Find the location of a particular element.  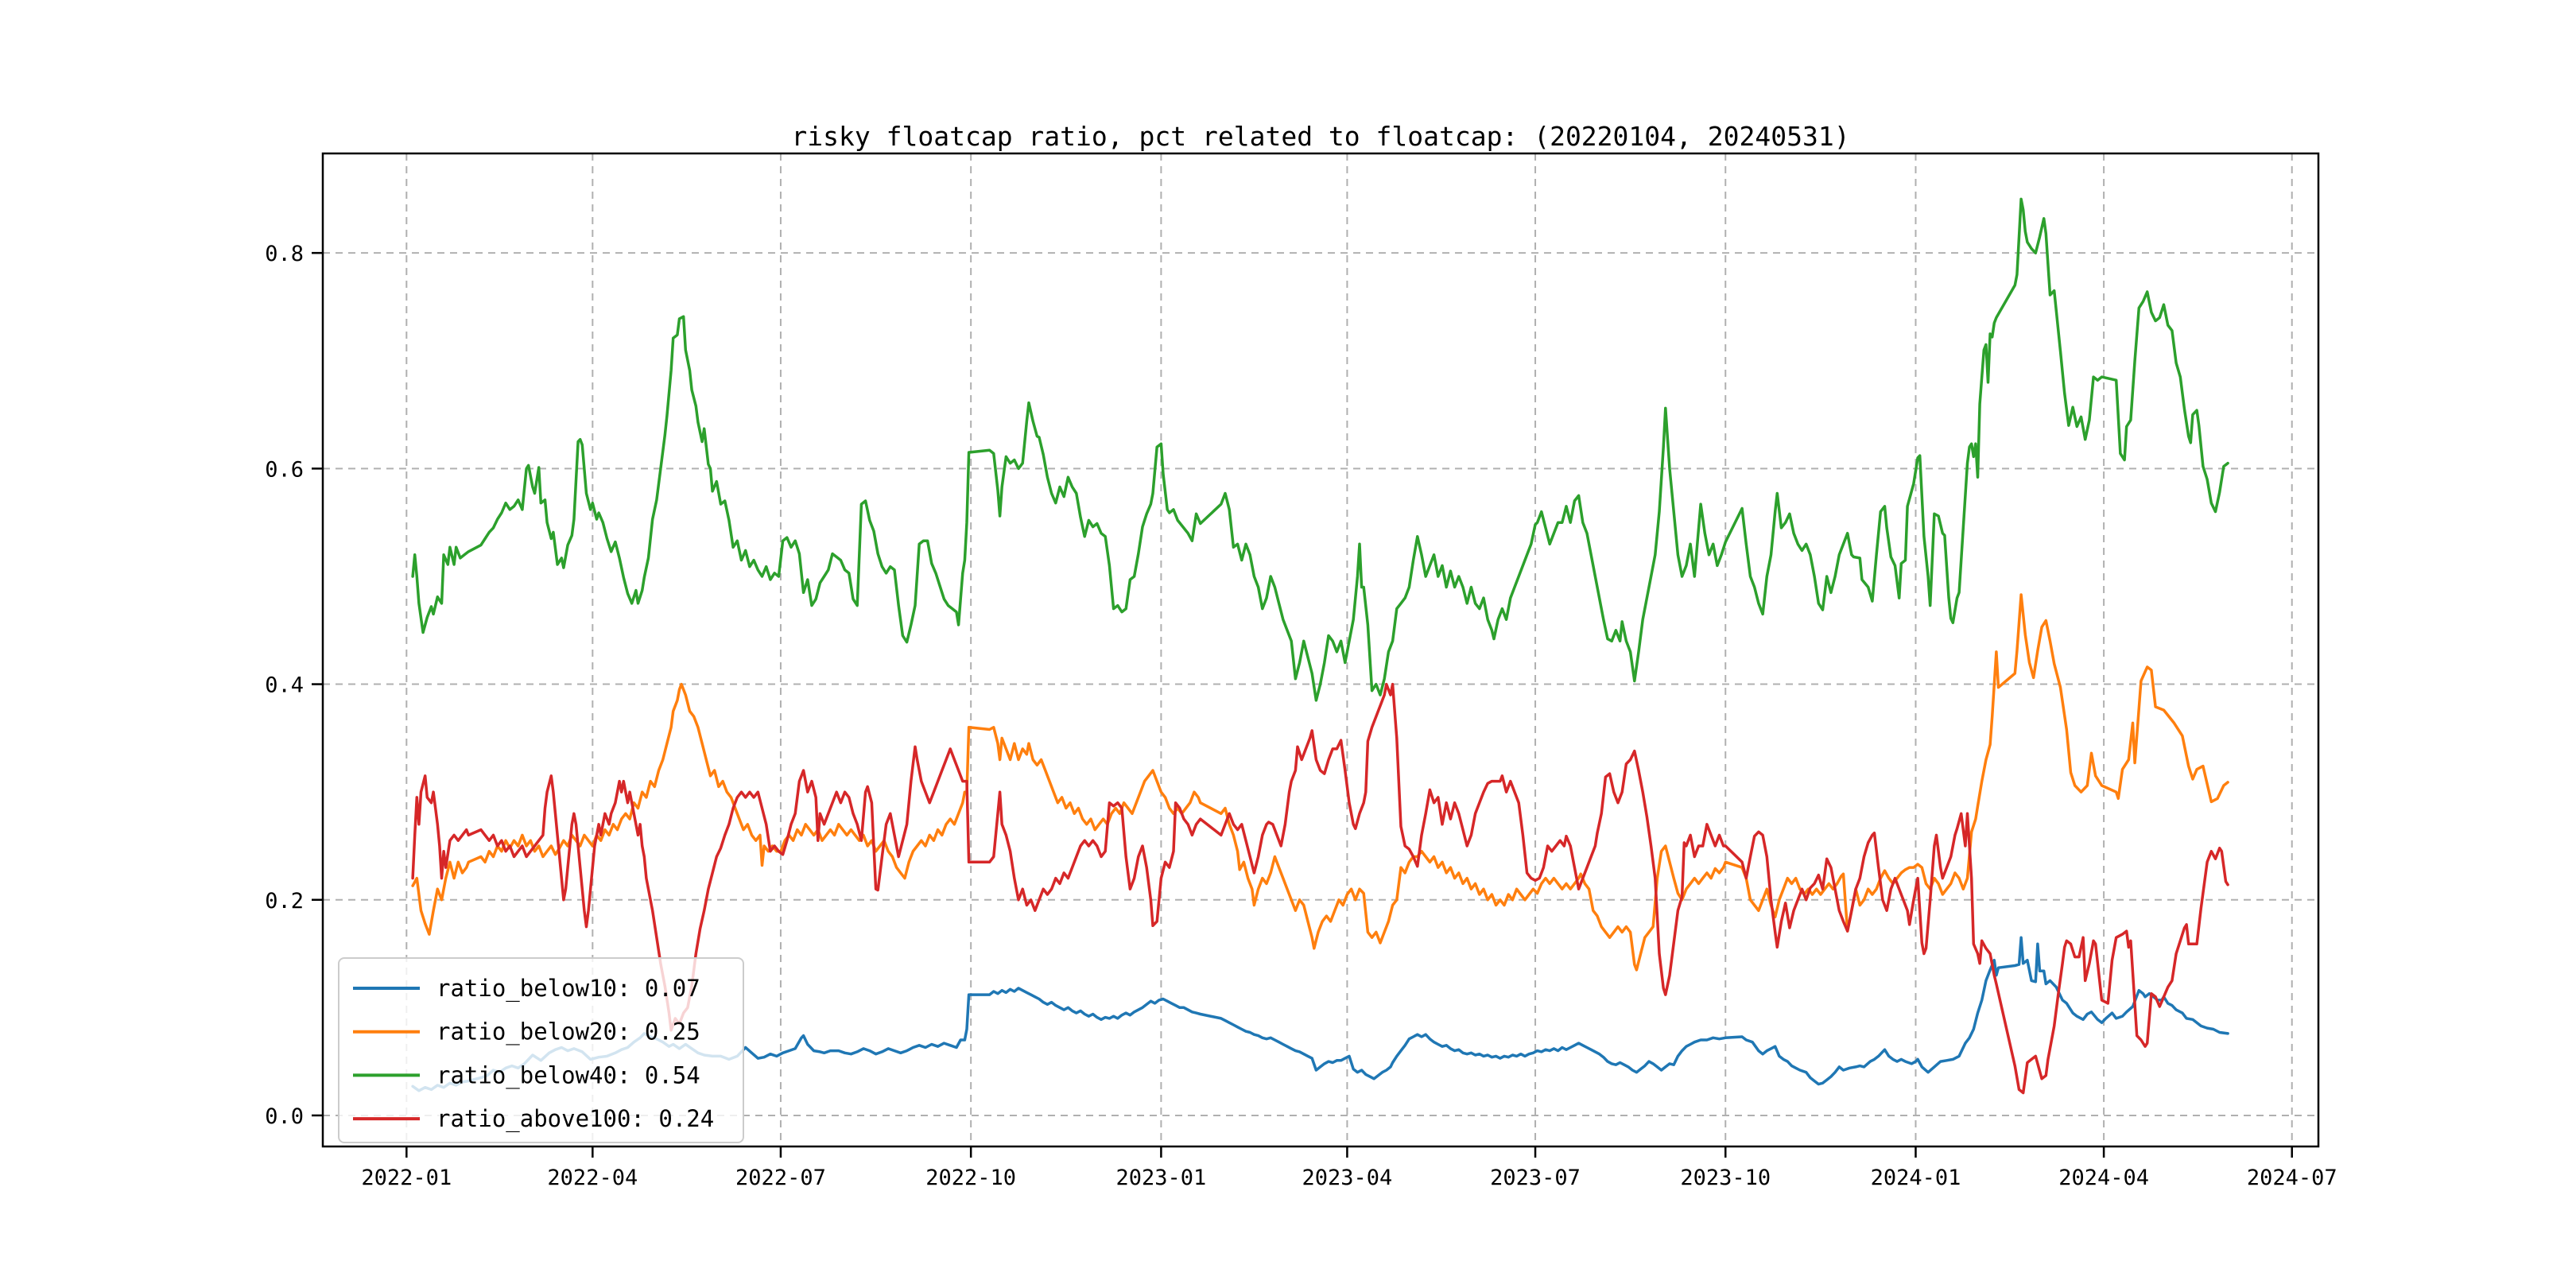

x-tick-label: 2022-07 is located at coordinates (781, 1178).